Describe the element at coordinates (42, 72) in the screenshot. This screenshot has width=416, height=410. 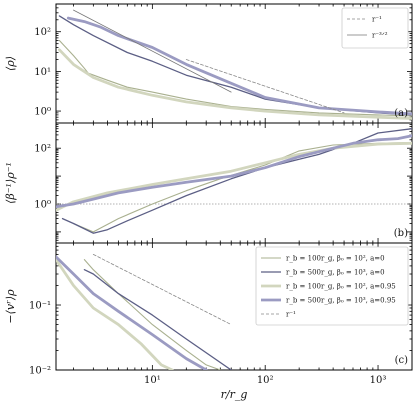
I see `y-tick-label: 10¹` at that location.